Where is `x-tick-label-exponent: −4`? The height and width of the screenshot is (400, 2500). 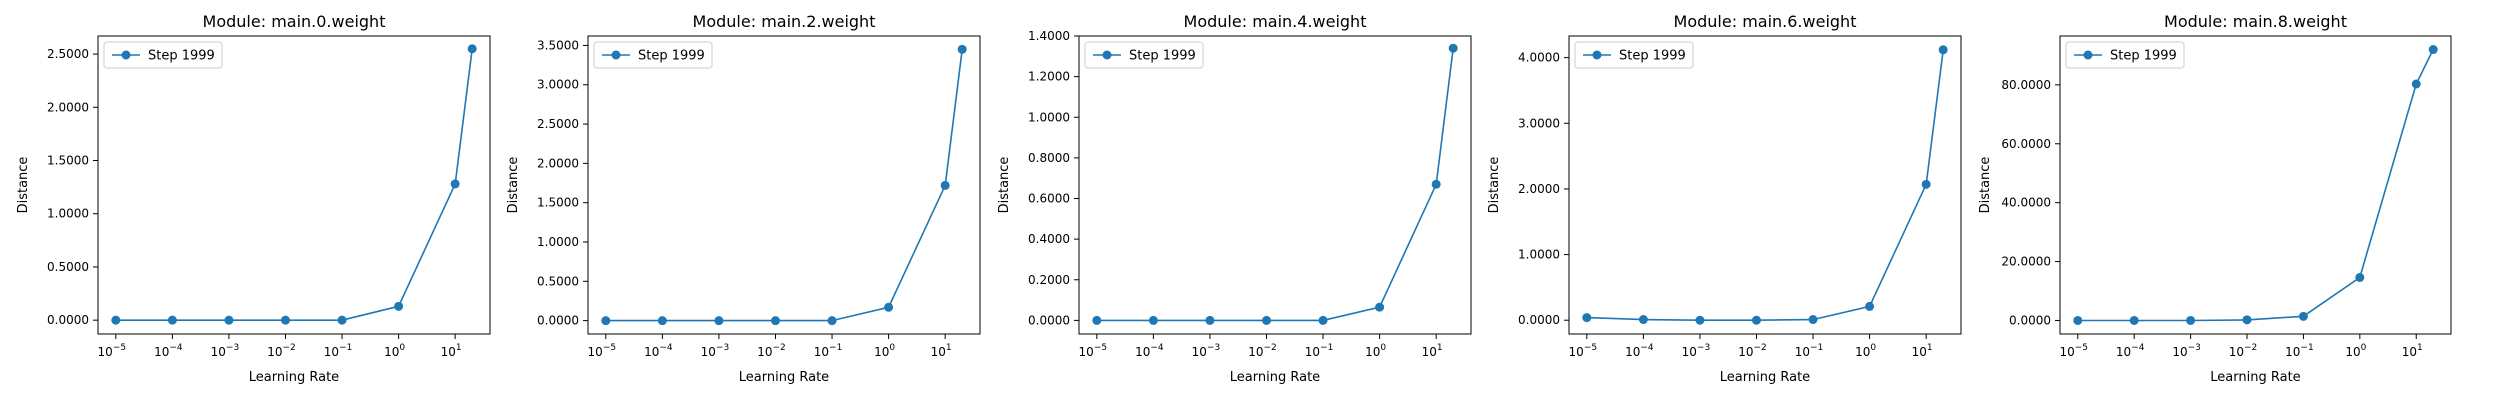 x-tick-label-exponent: −4 is located at coordinates (2138, 348).